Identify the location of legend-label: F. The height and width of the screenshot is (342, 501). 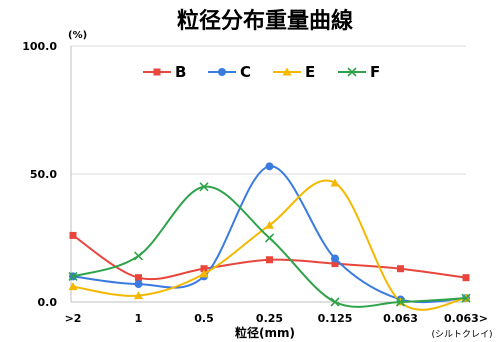
(375, 72).